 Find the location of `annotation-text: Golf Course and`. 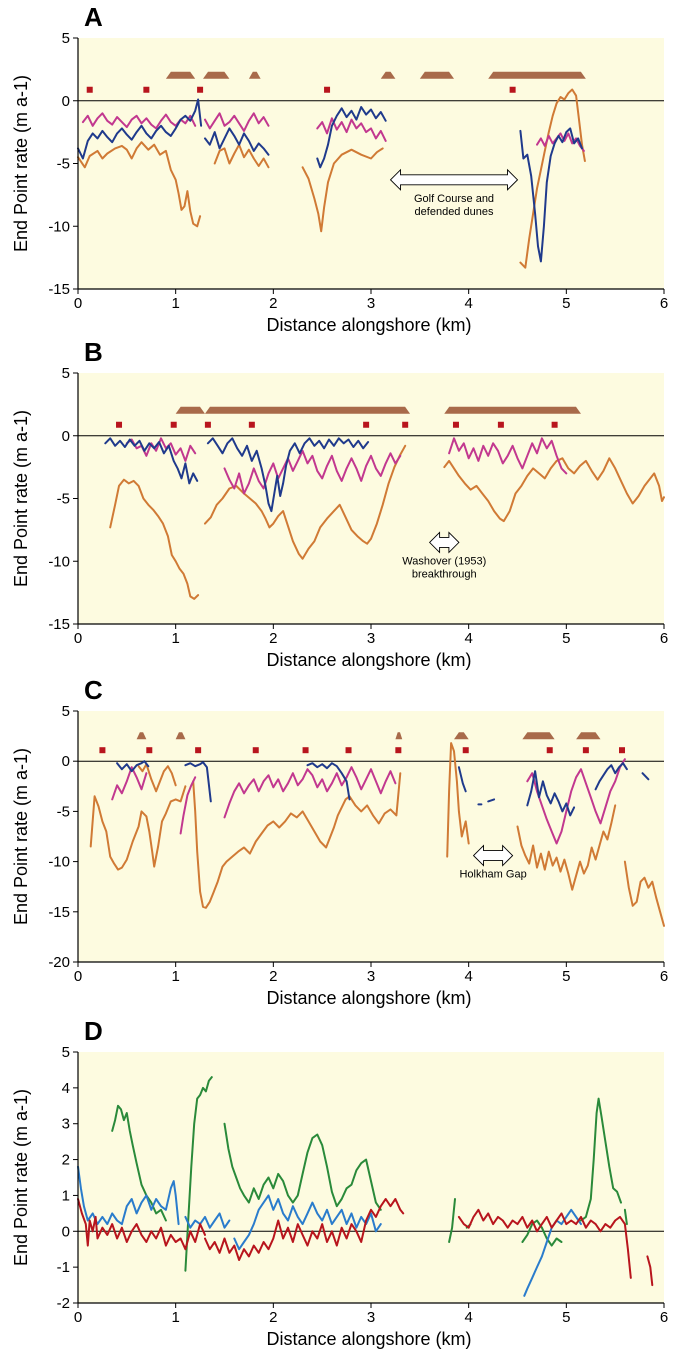

annotation-text: Golf Course and is located at coordinates (454, 199).